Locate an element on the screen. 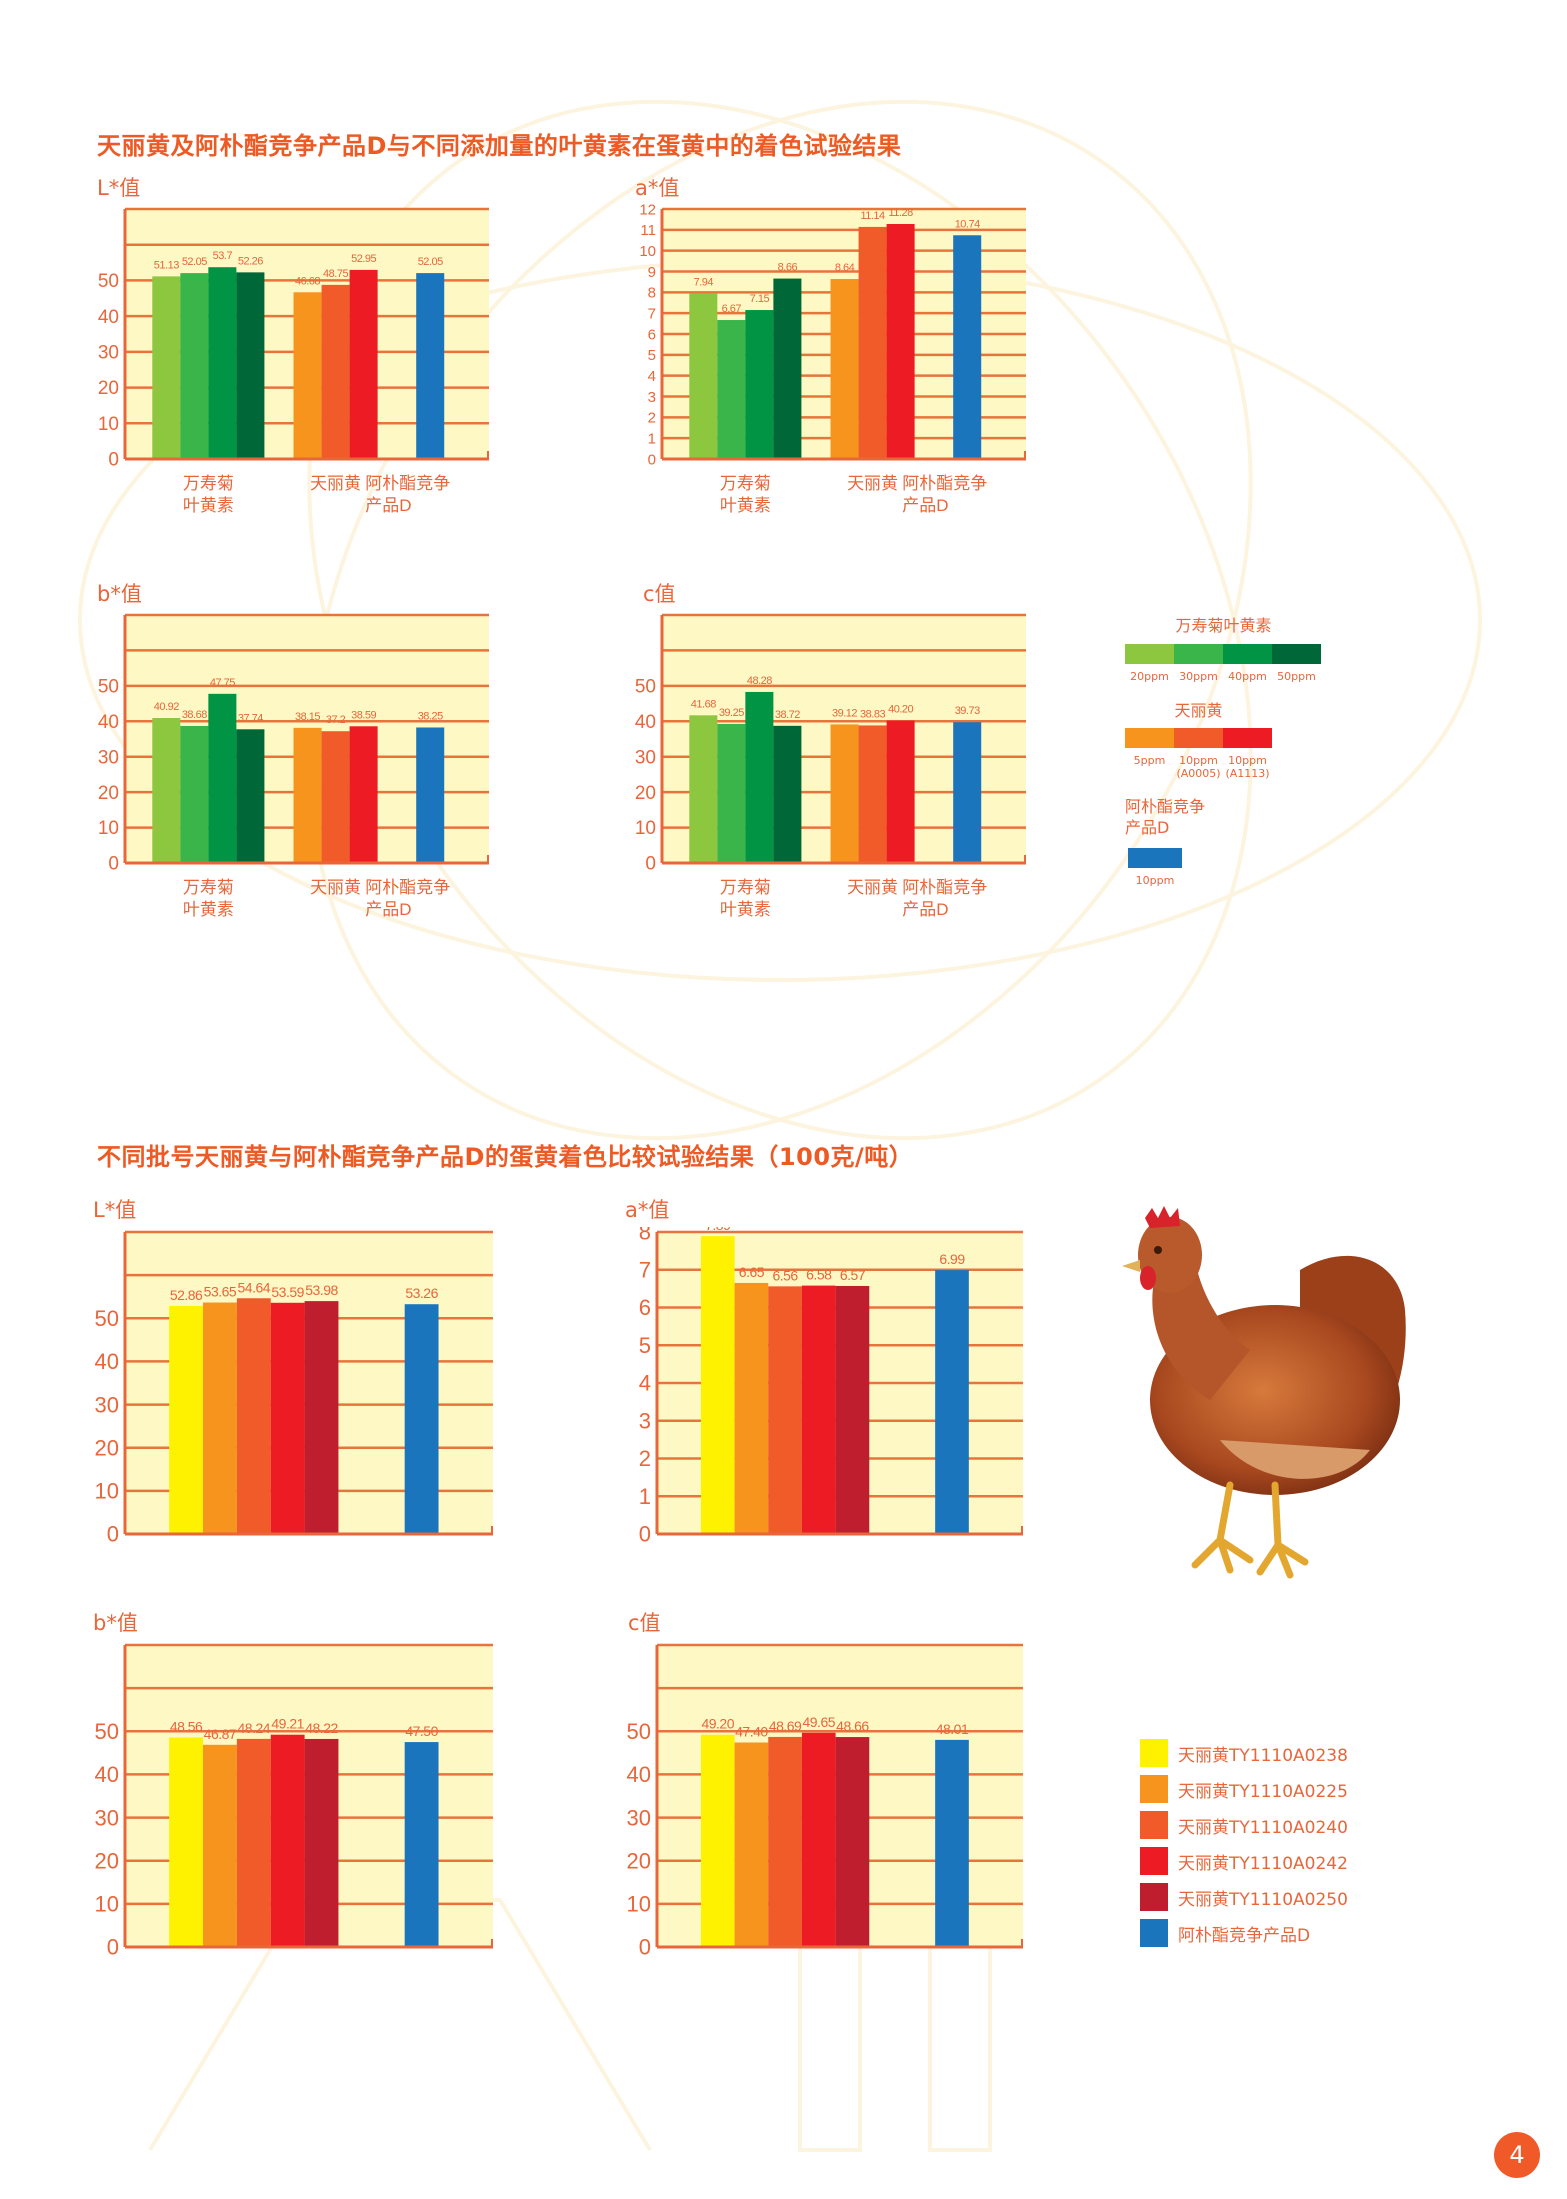 The width and height of the screenshot is (1567, 2199). bar-value-label: 53.98 is located at coordinates (321, 1290).